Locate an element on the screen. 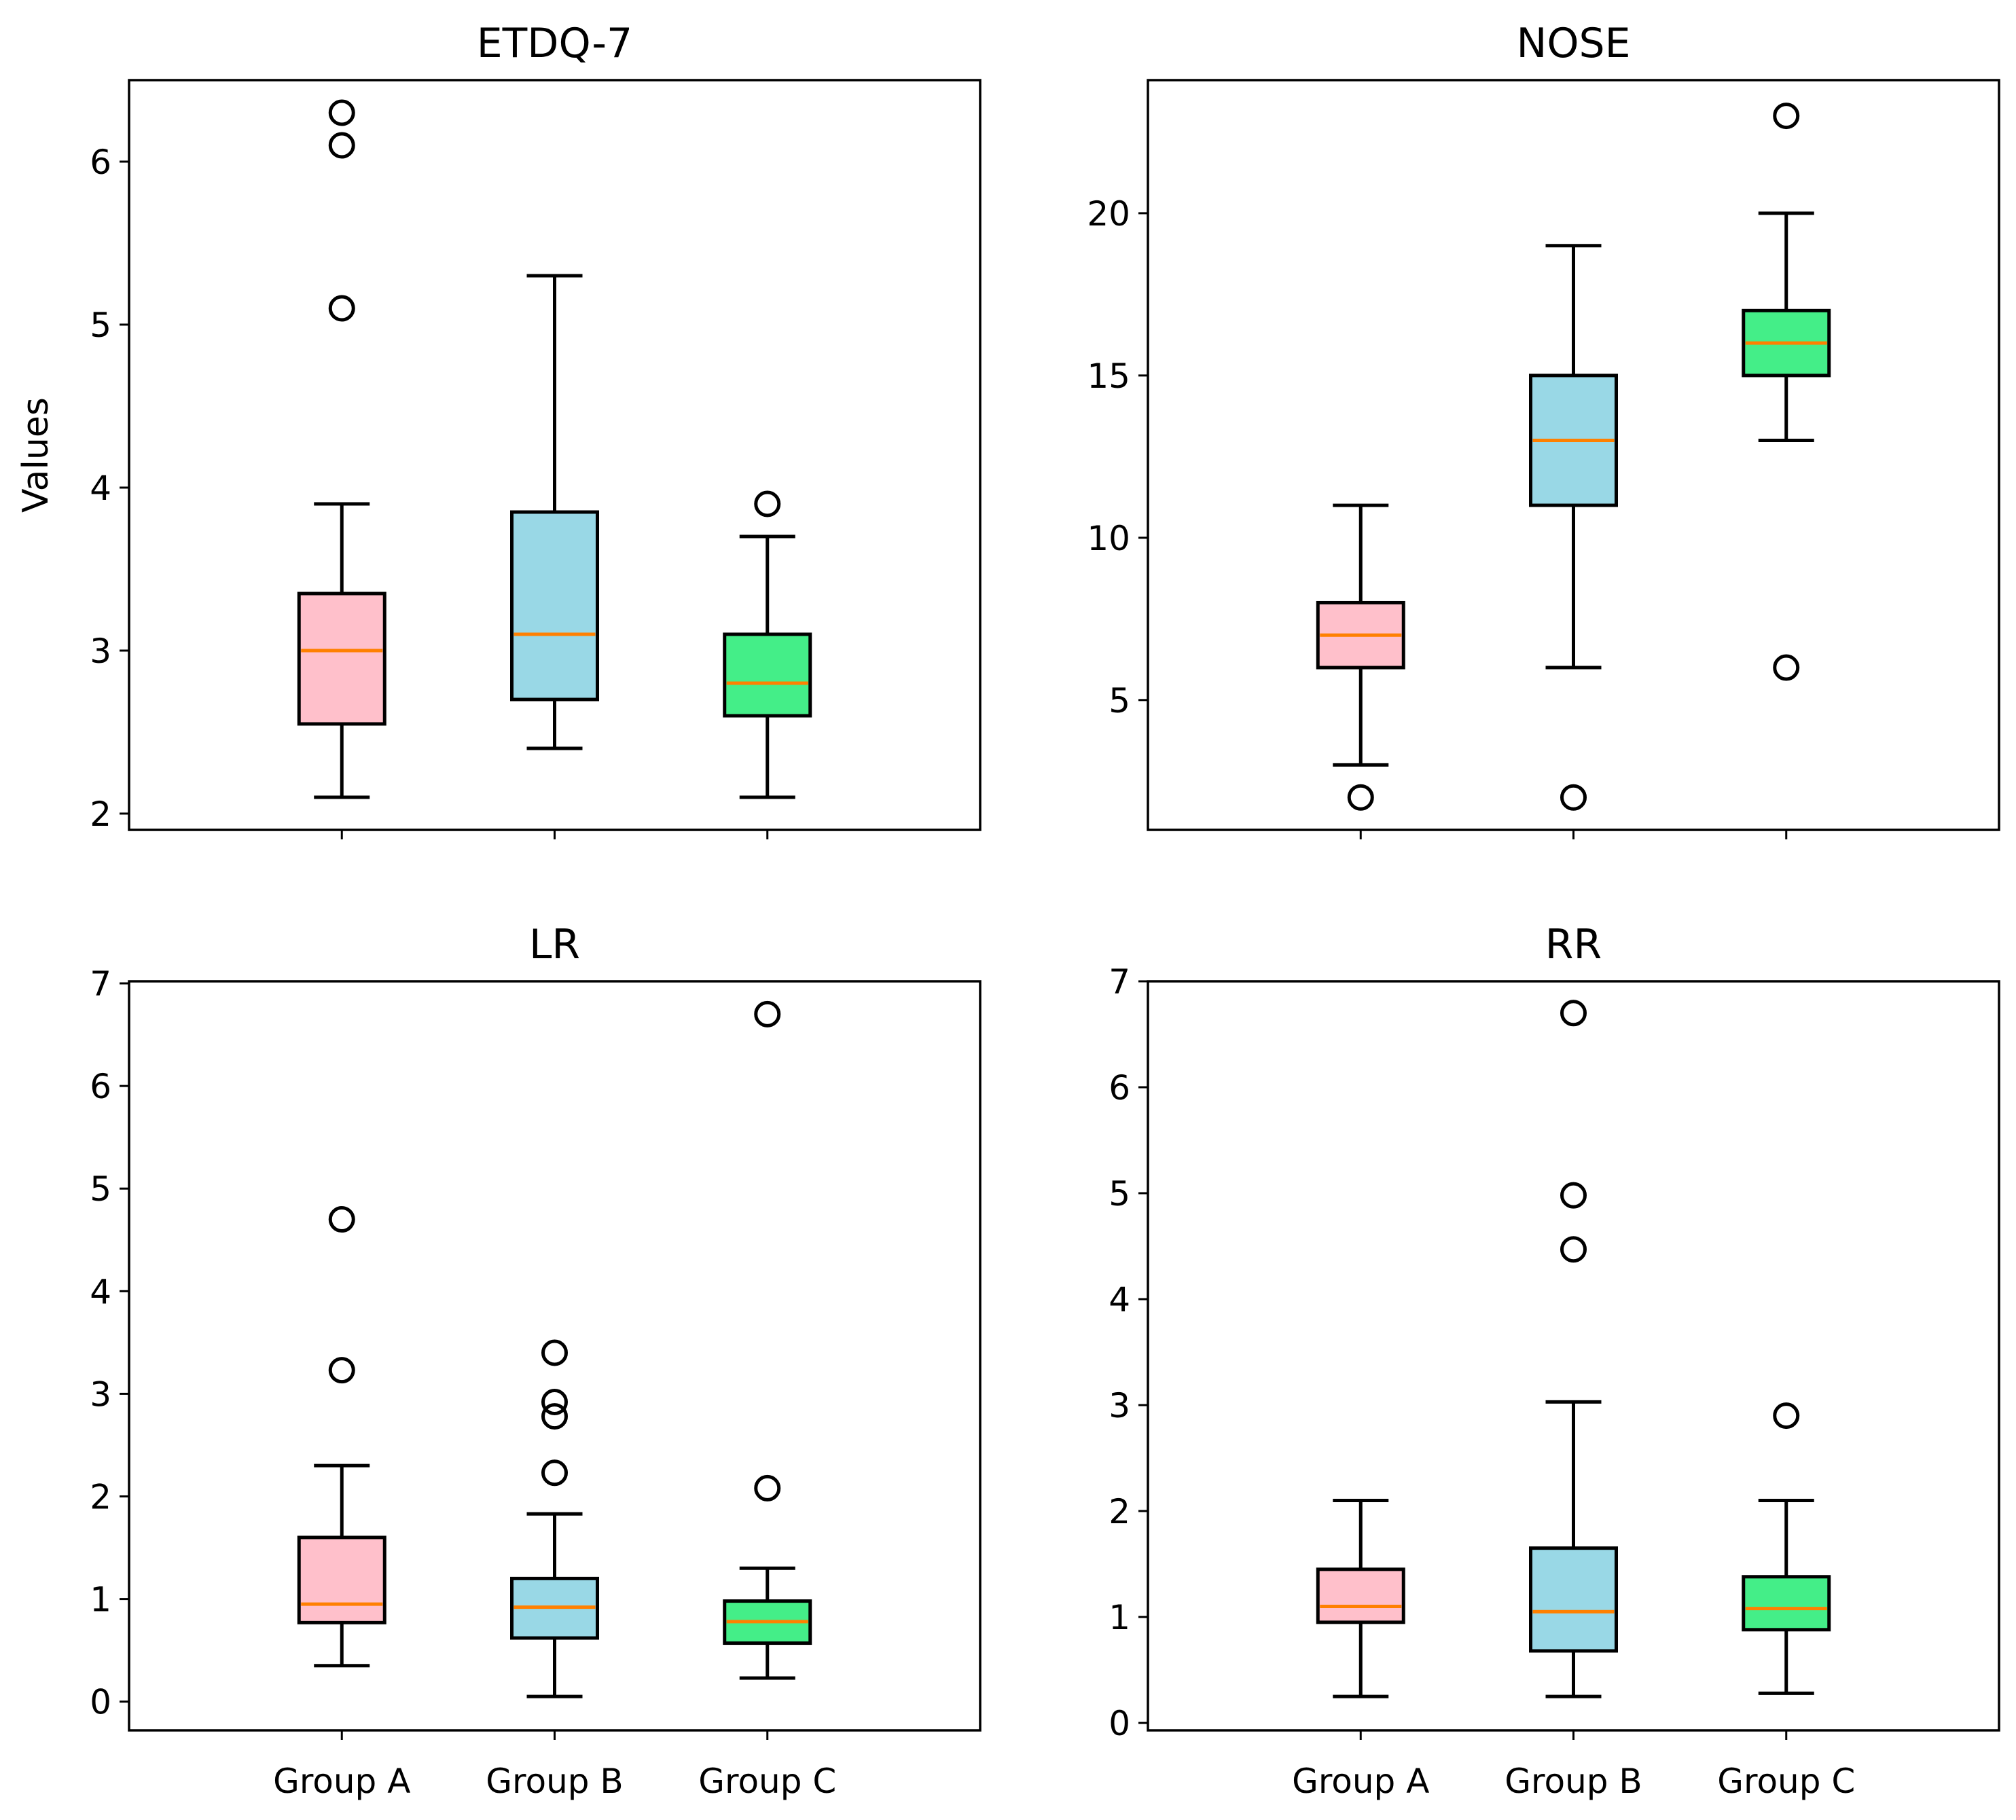 The image size is (2016, 1820). panel-title: NOSE is located at coordinates (1573, 44).